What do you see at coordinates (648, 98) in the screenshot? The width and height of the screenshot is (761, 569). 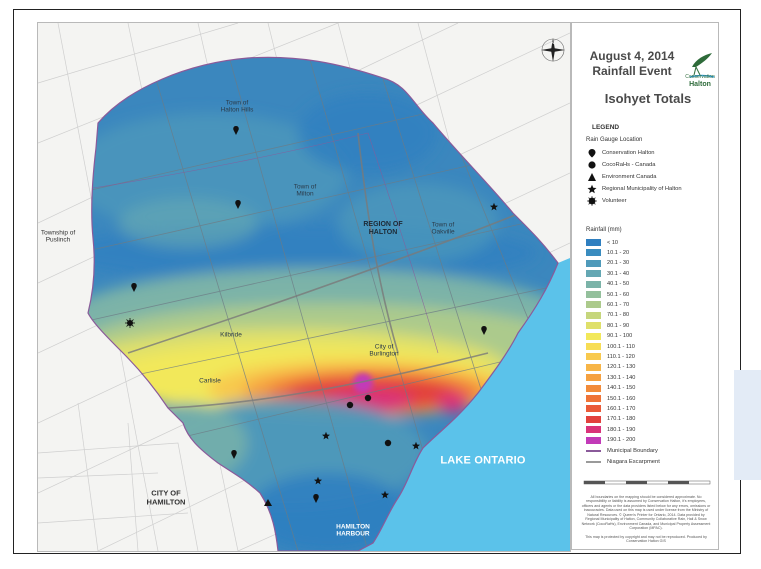 I see `map-subtitle: Isohyet Totals` at bounding box center [648, 98].